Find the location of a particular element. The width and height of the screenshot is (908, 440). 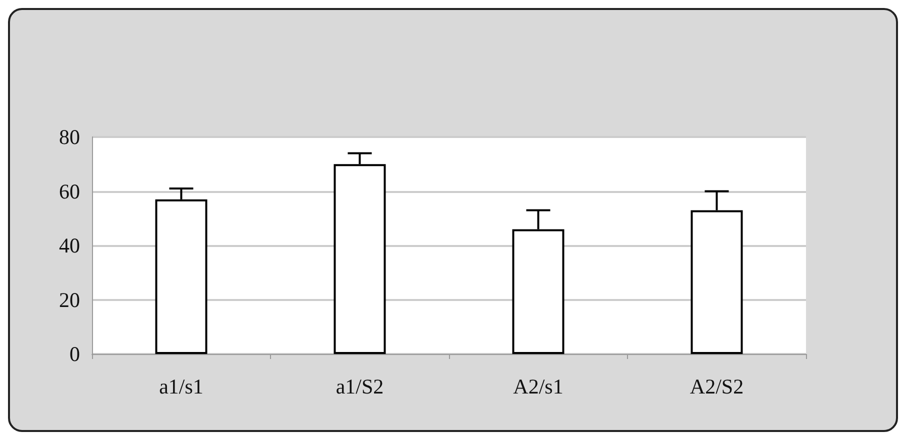

y-tick-label: 0 is located at coordinates (75, 354).